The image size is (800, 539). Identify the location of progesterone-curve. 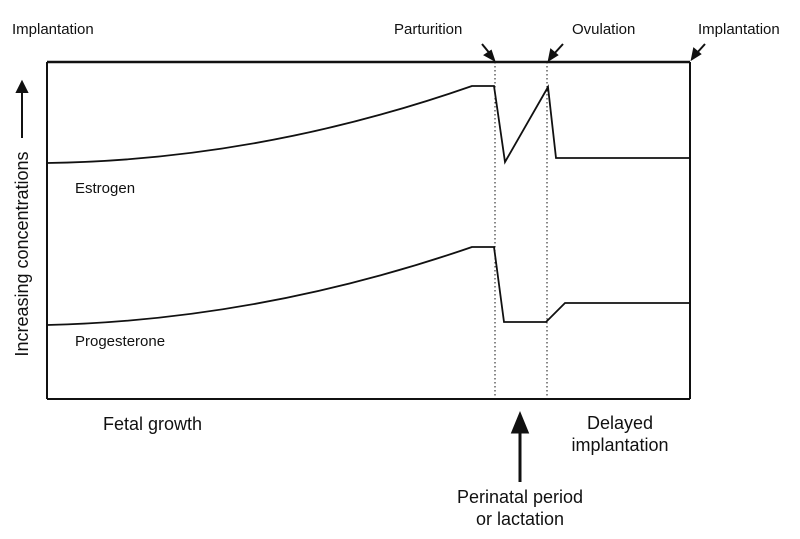
(368, 286).